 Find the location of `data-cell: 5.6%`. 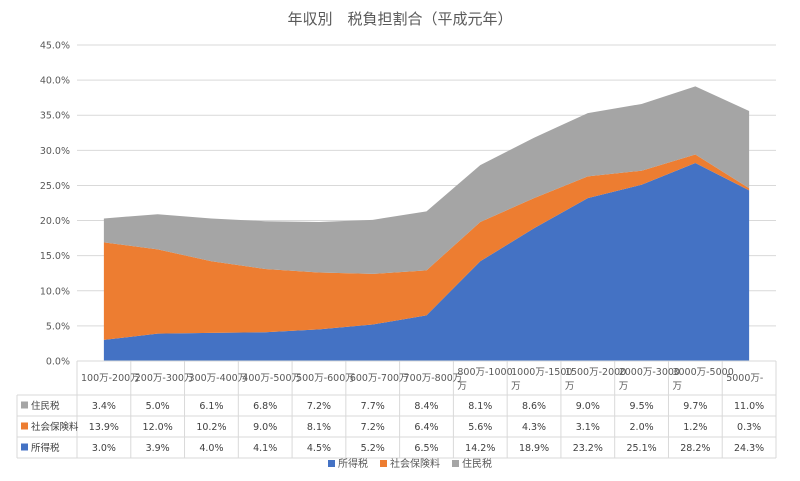

data-cell: 5.6% is located at coordinates (480, 427).